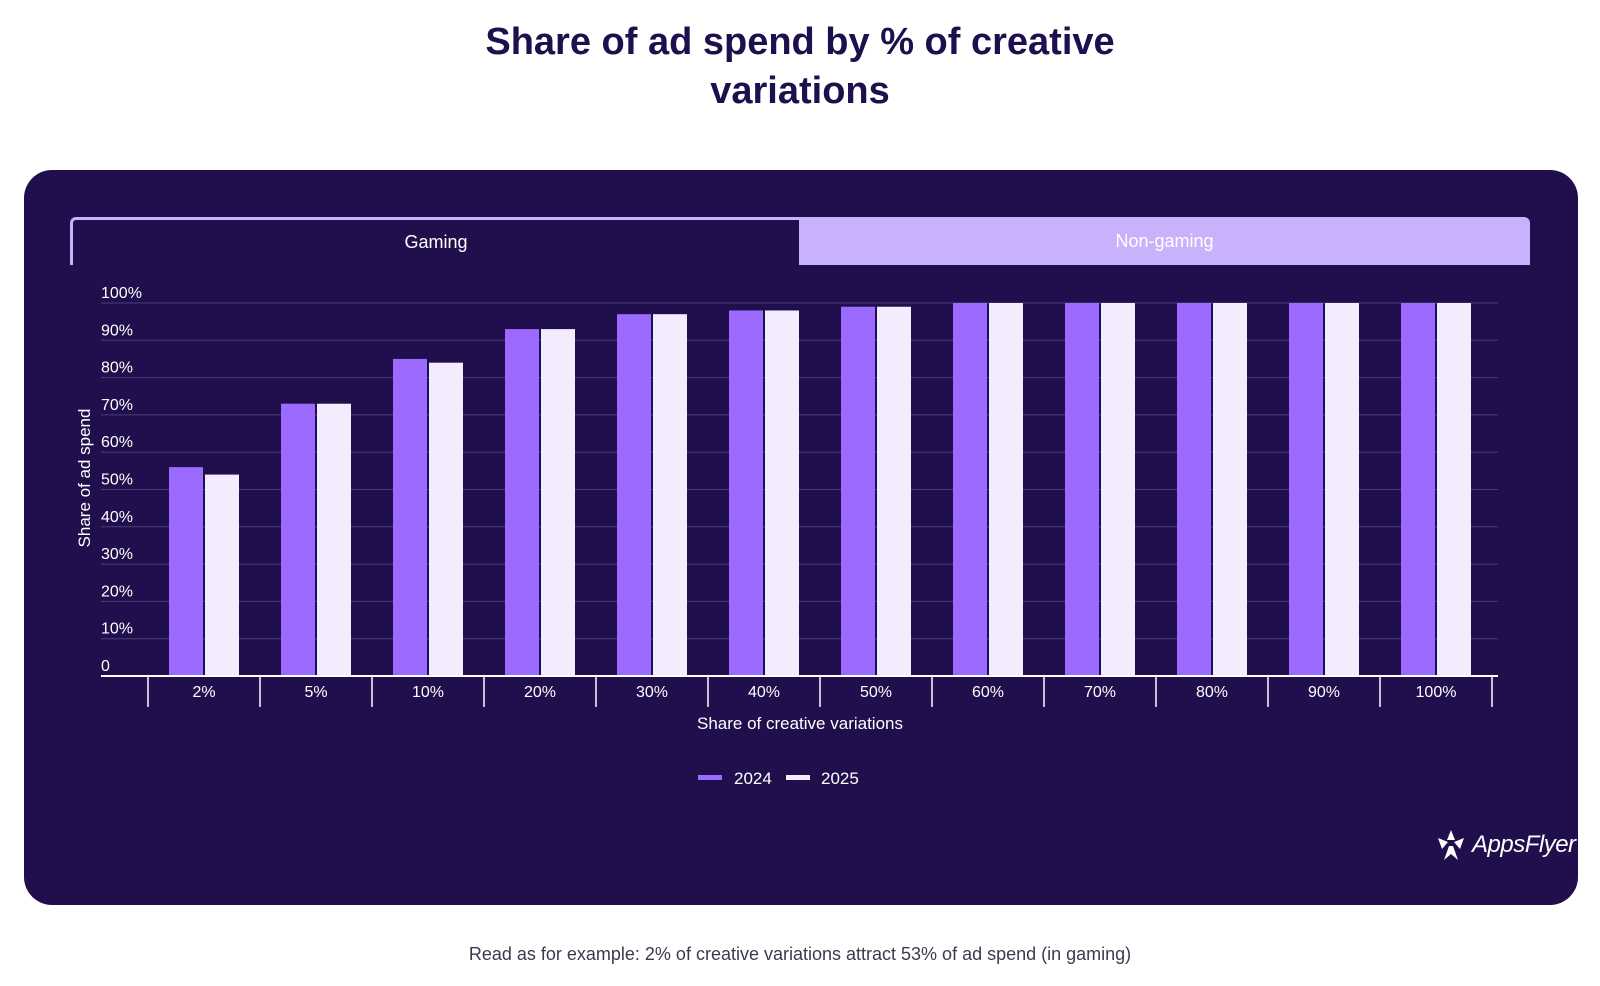  What do you see at coordinates (1212, 692) in the screenshot?
I see `x-tick-label: 80%` at bounding box center [1212, 692].